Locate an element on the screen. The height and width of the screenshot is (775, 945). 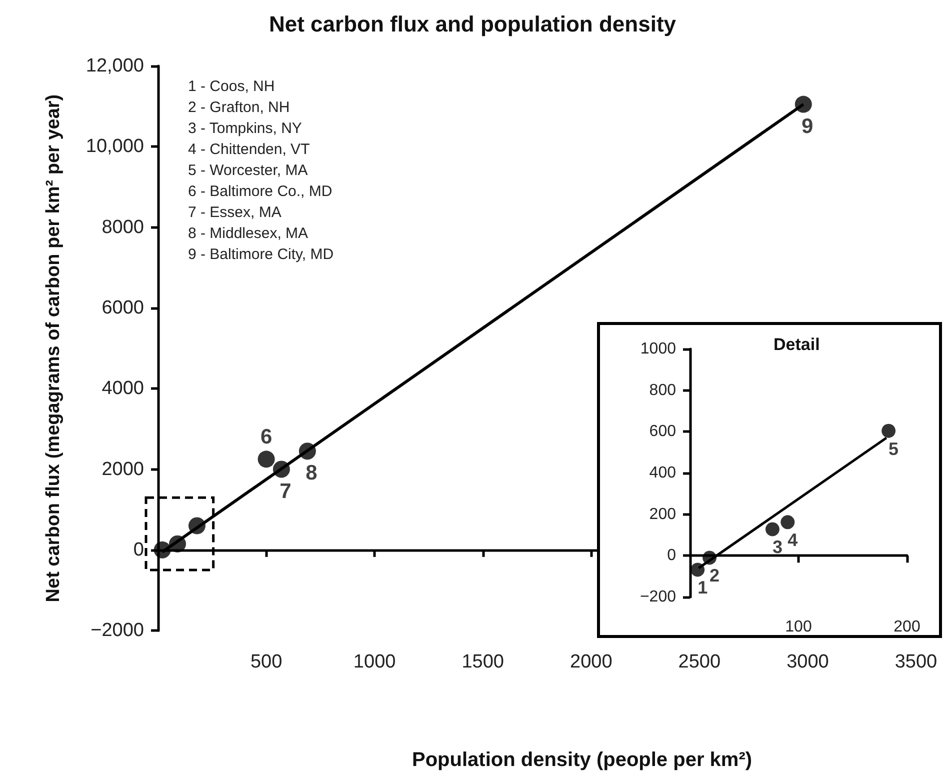
annotation: 9 - Baltimore City, MD is located at coordinates (261, 254).